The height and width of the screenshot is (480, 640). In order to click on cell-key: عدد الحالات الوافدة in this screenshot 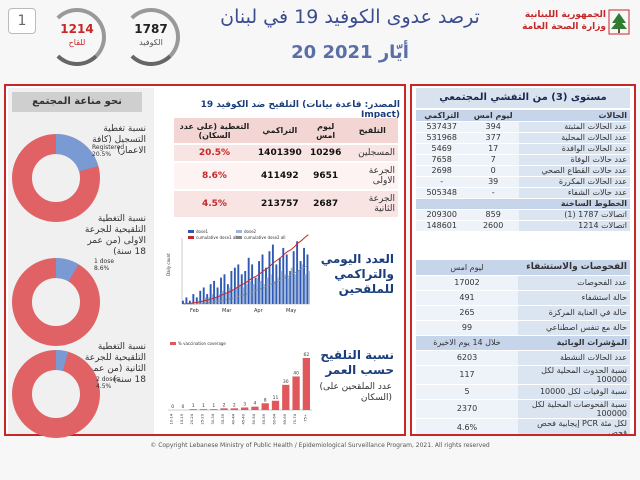, I will do `click(574, 149)`.